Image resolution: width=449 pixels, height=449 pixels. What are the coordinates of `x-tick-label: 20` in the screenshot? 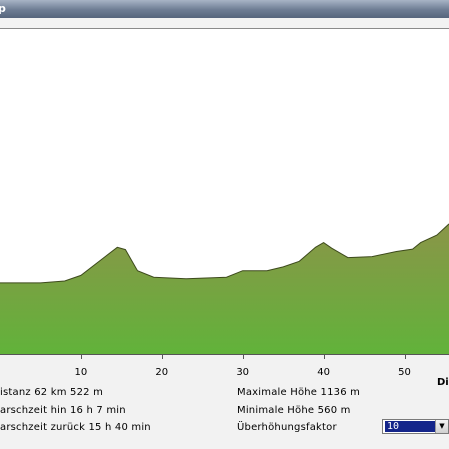 It's located at (162, 372).